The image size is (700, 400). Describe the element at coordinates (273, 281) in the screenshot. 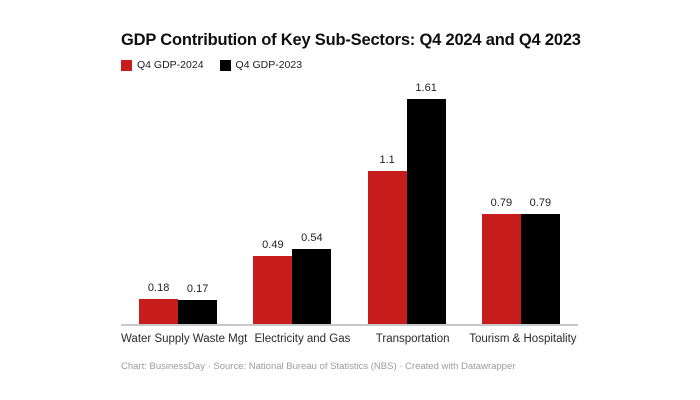

I see `bar-q4-gdp-2024-electricity-and-gas: 0.49` at that location.